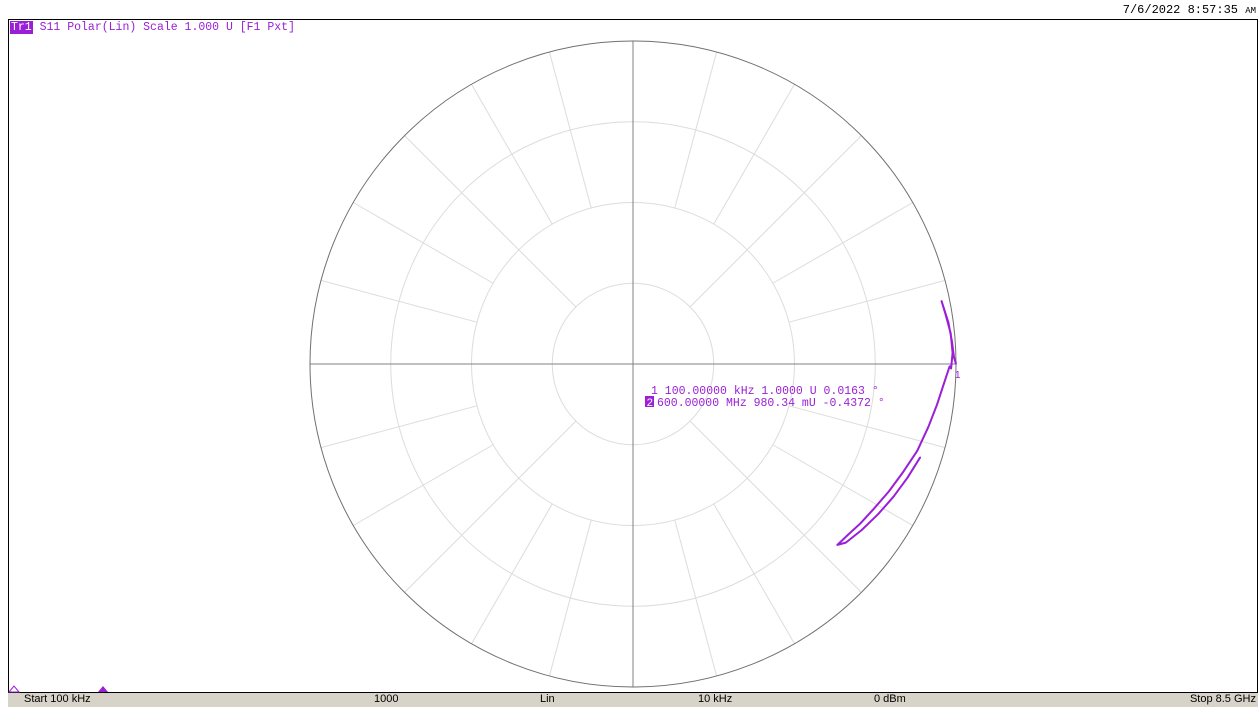 Image resolution: width=1260 pixels, height=707 pixels. I want to click on stimulus-start-triangle-icon, so click(14, 688).